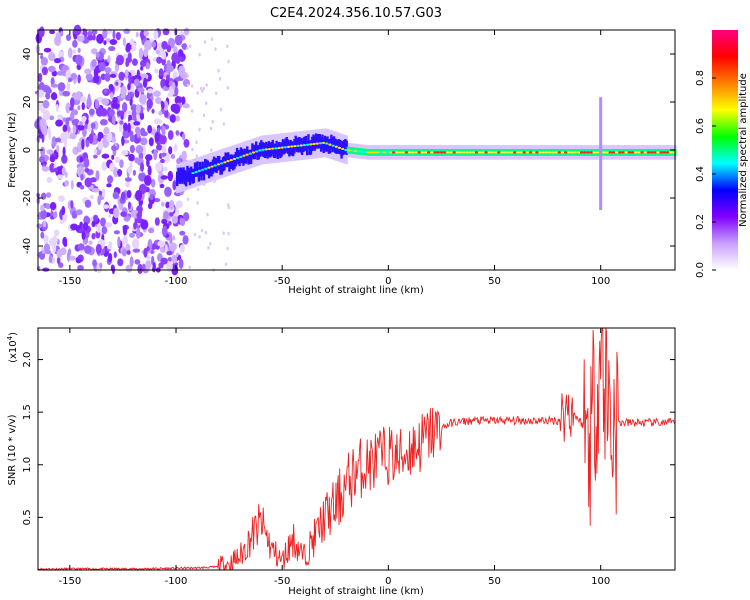 The height and width of the screenshot is (600, 750). What do you see at coordinates (356, 290) in the screenshot?
I see `spectrogram-x-axis-label: Height of straight line (km)` at bounding box center [356, 290].